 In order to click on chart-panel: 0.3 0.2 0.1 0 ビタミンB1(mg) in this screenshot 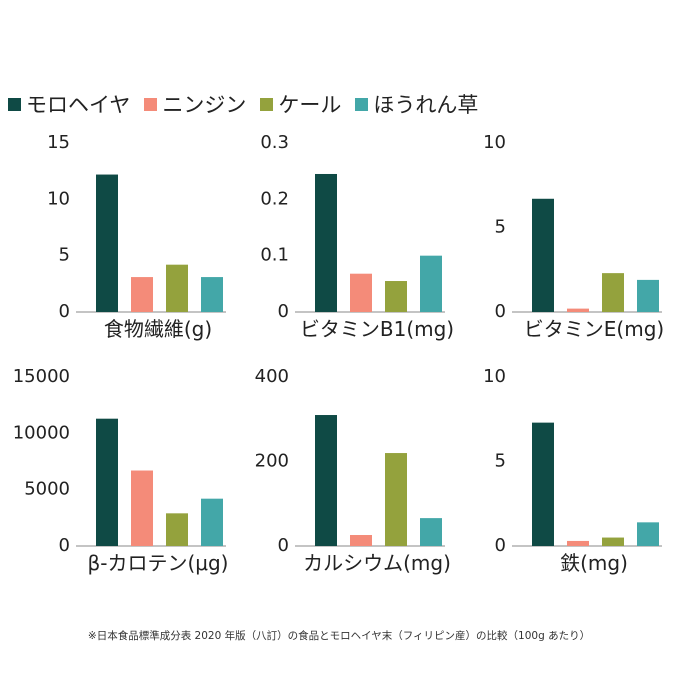, I will do `click(357, 236)`.